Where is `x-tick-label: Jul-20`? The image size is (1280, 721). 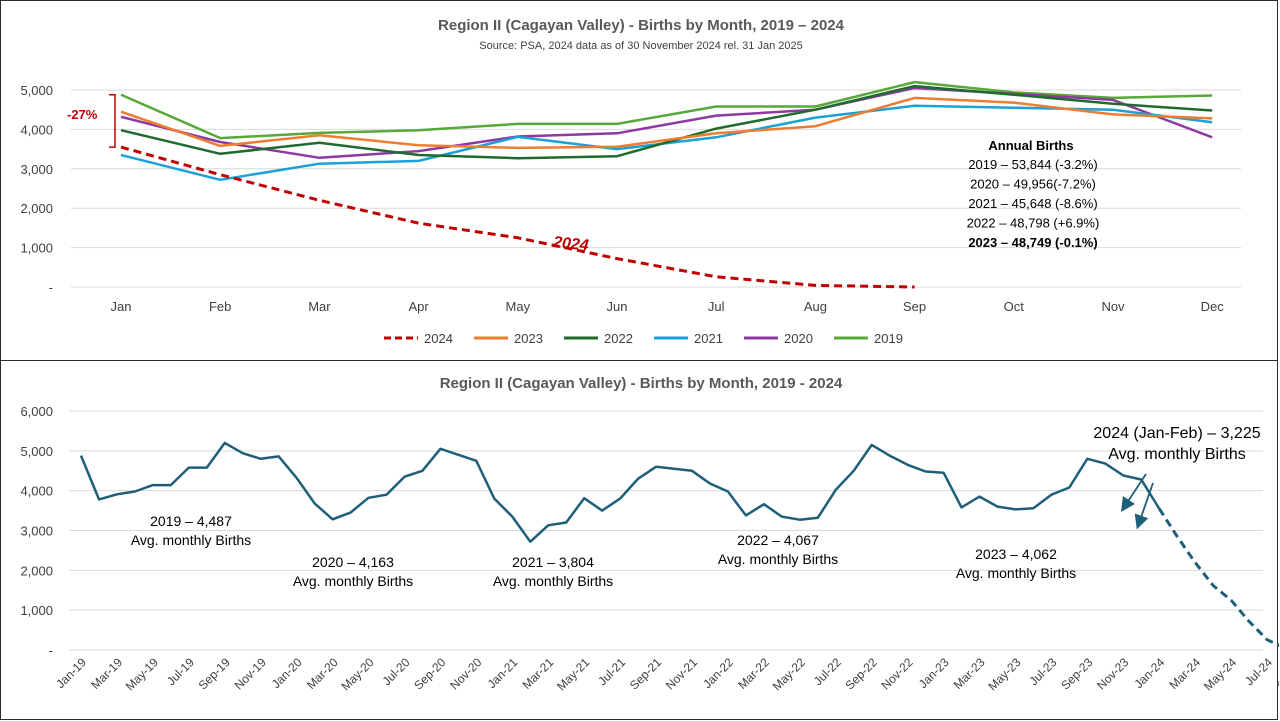
x-tick-label: Jul-20 is located at coordinates (396, 671).